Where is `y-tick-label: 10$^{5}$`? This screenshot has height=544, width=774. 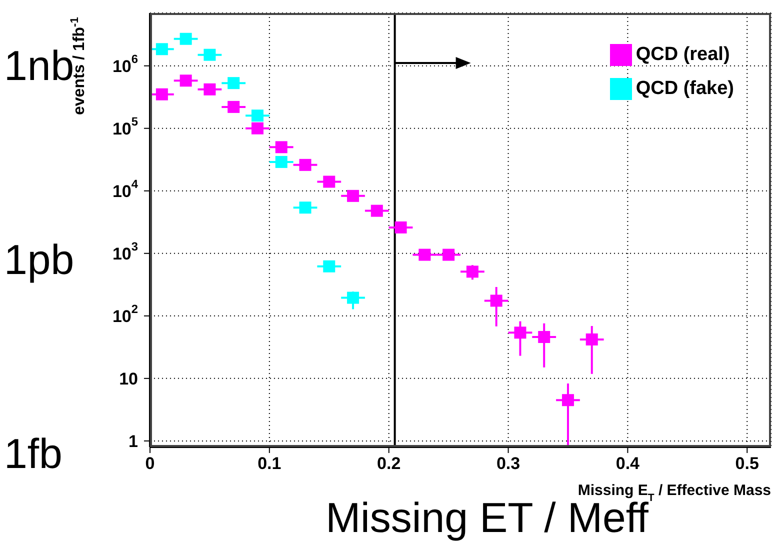
y-tick-label: 10$^{5}$ is located at coordinates (125, 126).